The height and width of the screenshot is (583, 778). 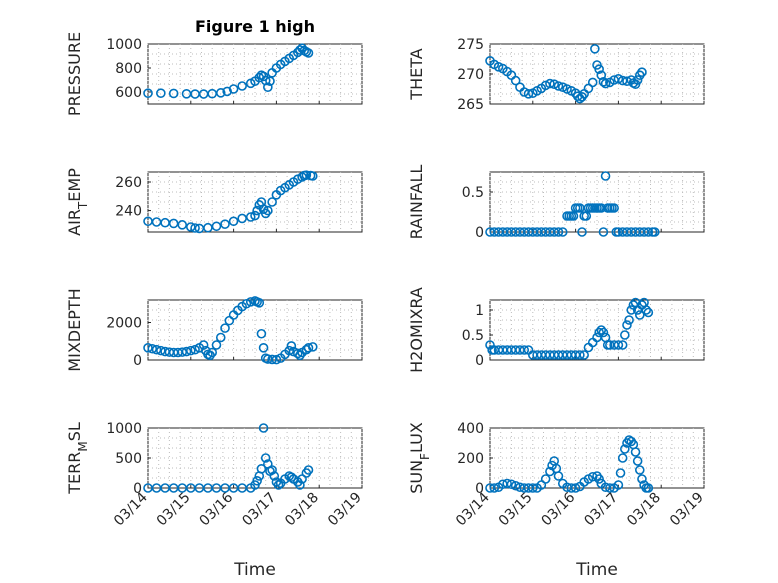 What do you see at coordinates (416, 74) in the screenshot?
I see `ylabel: THETA` at bounding box center [416, 74].